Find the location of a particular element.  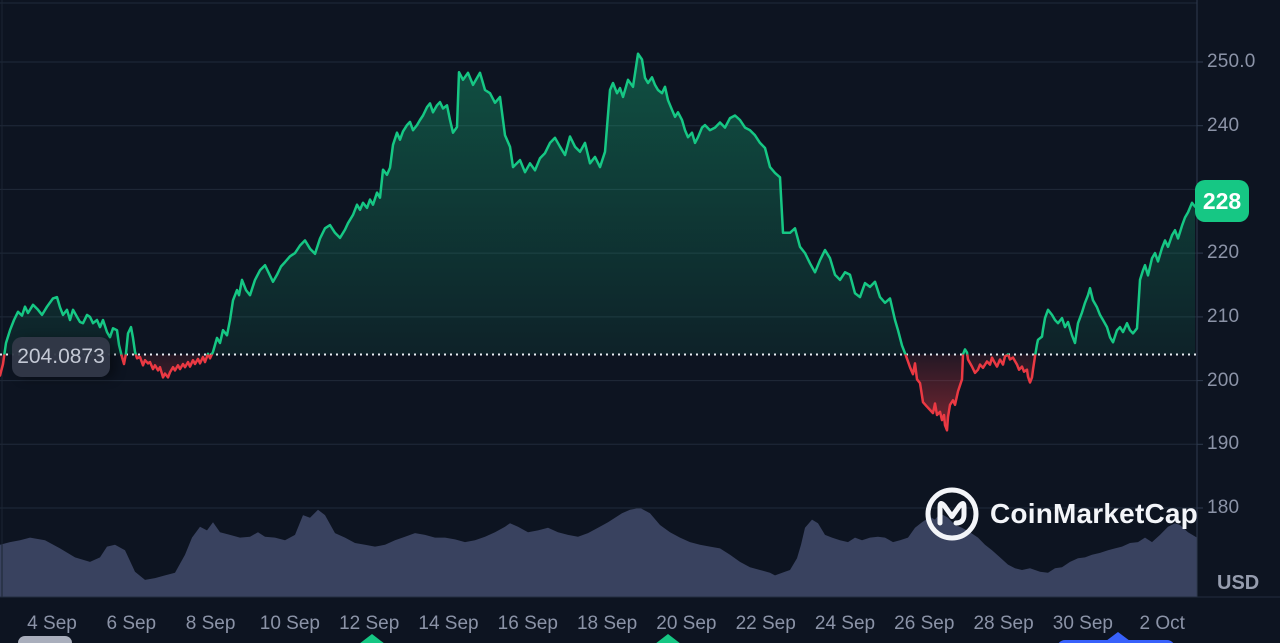

x-axis-label: 30 Sep is located at coordinates (1083, 623).